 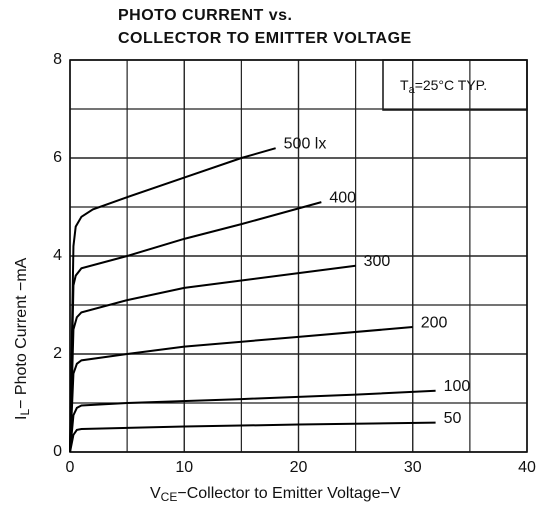 I want to click on y-axis-label: IL− Photo Current −mA, so click(x=22, y=338).